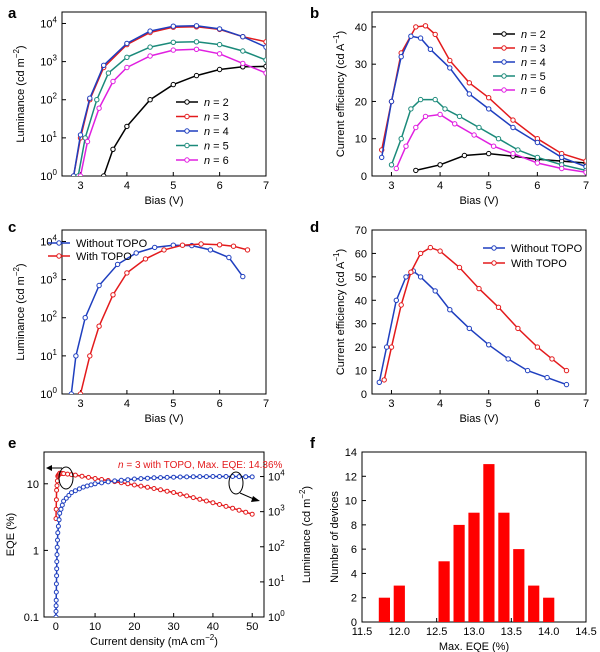 The image size is (600, 652). Describe the element at coordinates (440, 404) in the screenshot. I see `x-tick-label: 4` at that location.